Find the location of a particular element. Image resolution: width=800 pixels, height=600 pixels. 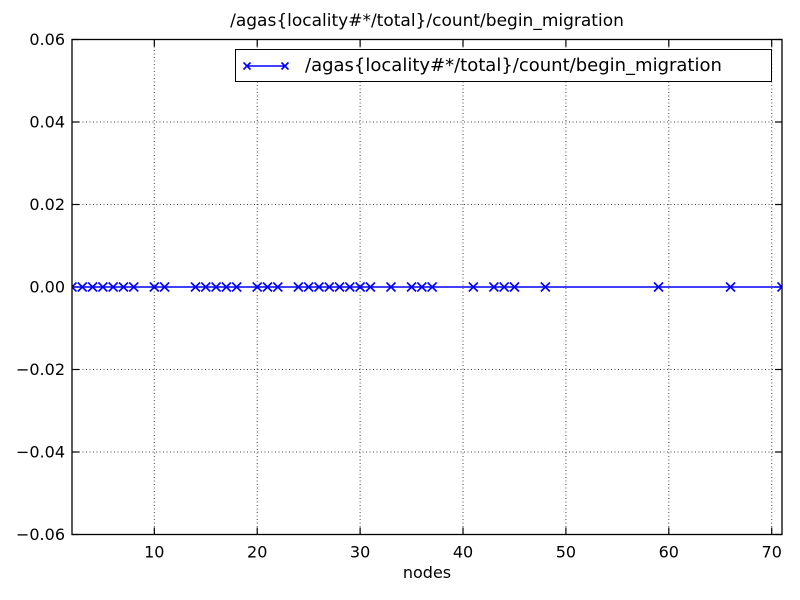

x-tick-label: 20 is located at coordinates (257, 552).